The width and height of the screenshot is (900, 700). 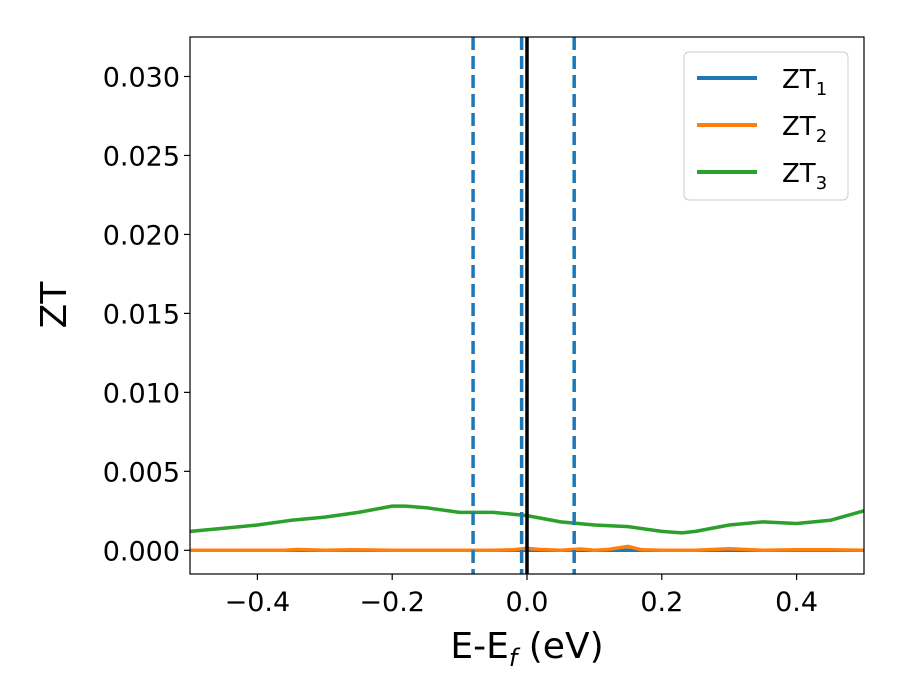 What do you see at coordinates (141, 77) in the screenshot?
I see `y-tick-label: 0.030` at bounding box center [141, 77].